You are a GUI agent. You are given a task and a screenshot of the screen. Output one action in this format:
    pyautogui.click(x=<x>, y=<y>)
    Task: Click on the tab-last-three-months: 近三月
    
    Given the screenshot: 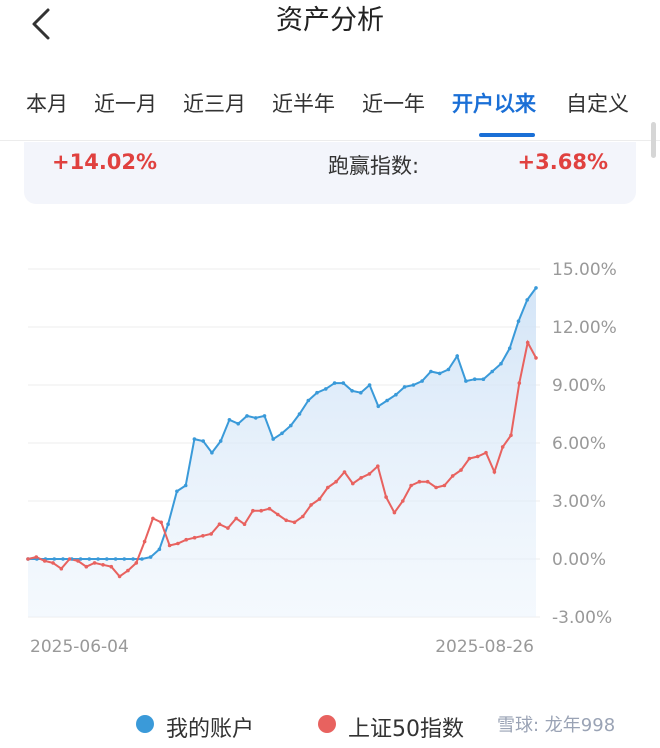 What is the action you would take?
    pyautogui.click(x=214, y=104)
    